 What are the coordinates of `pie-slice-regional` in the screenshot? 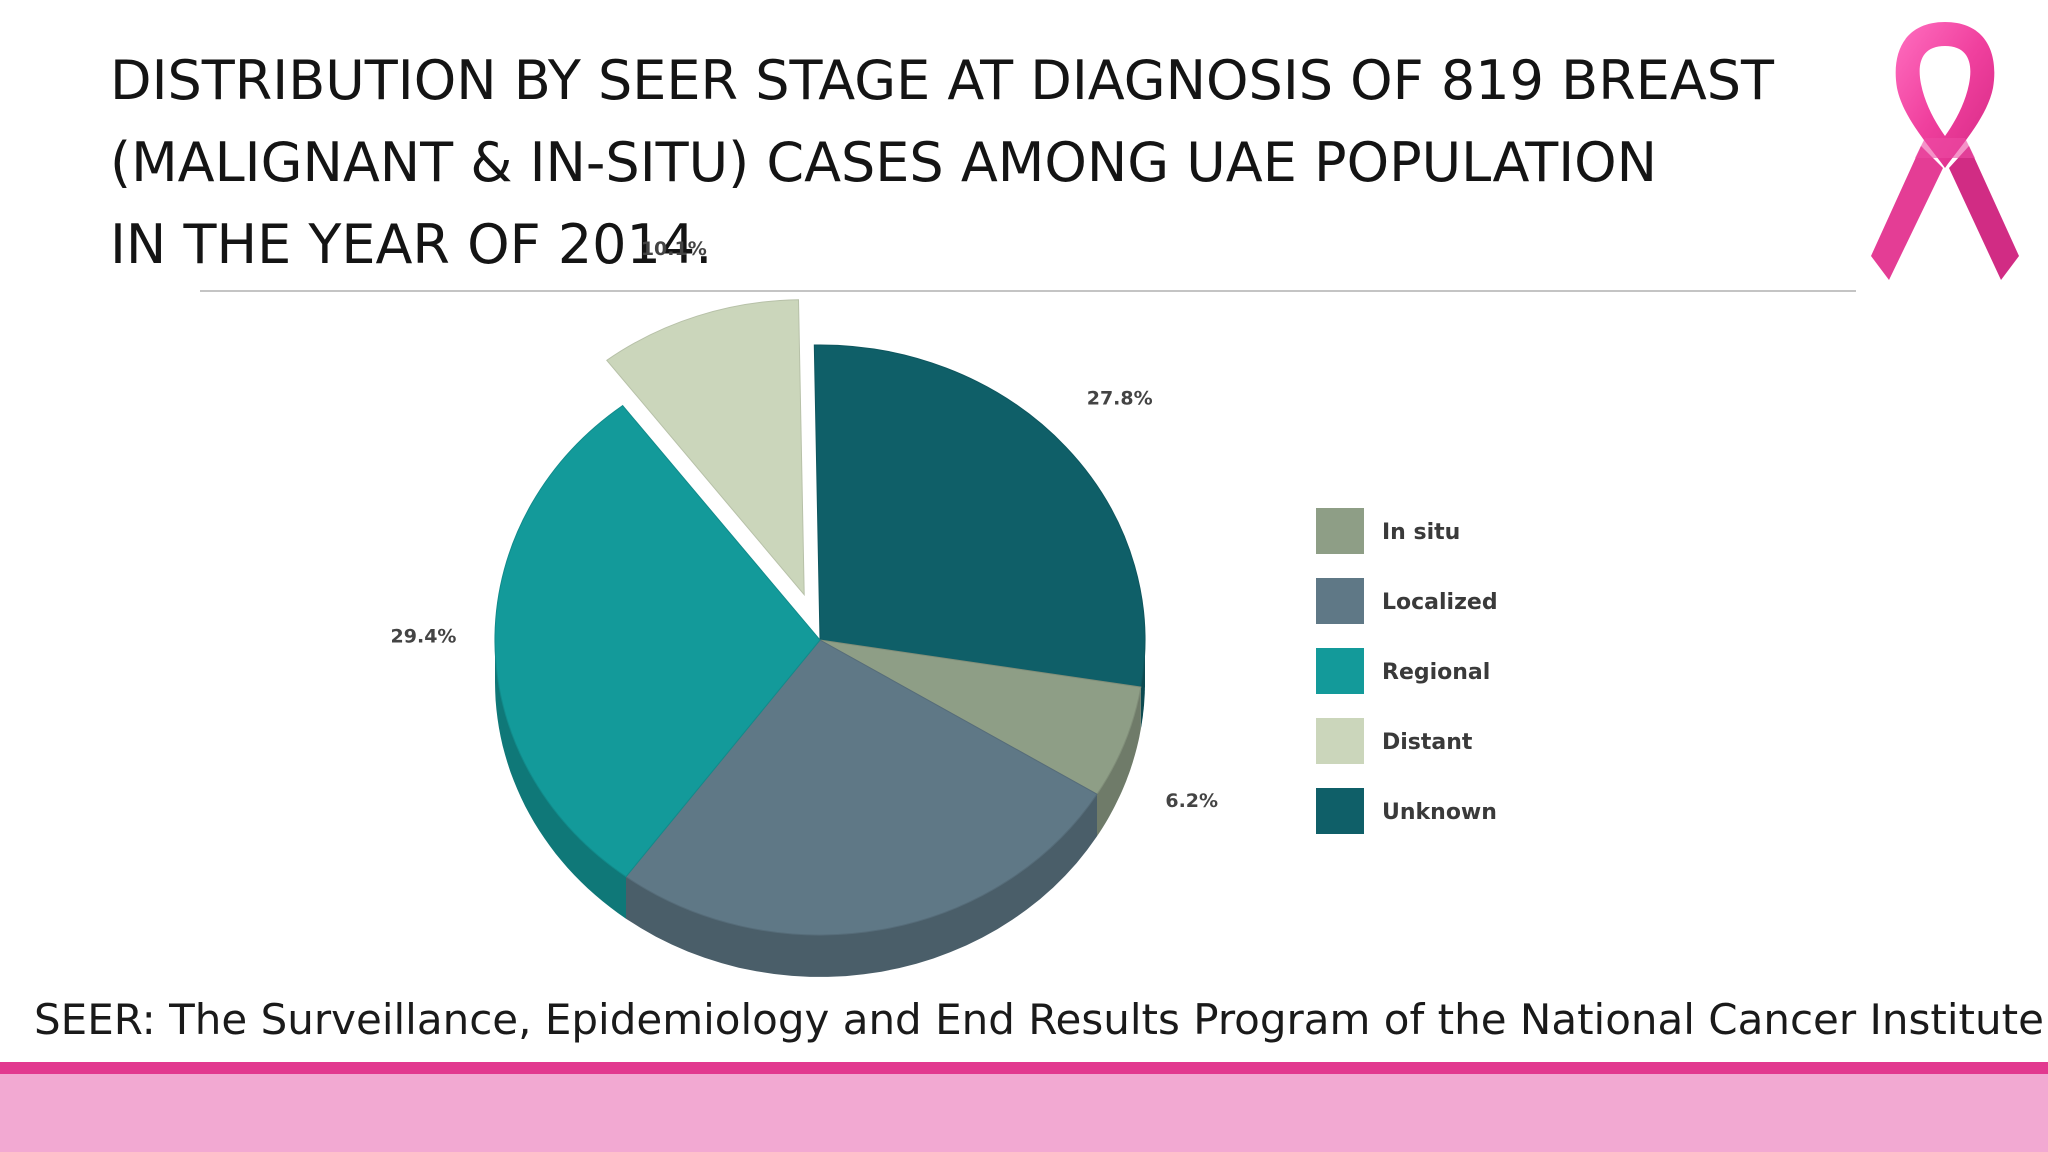 It's located at (657, 641).